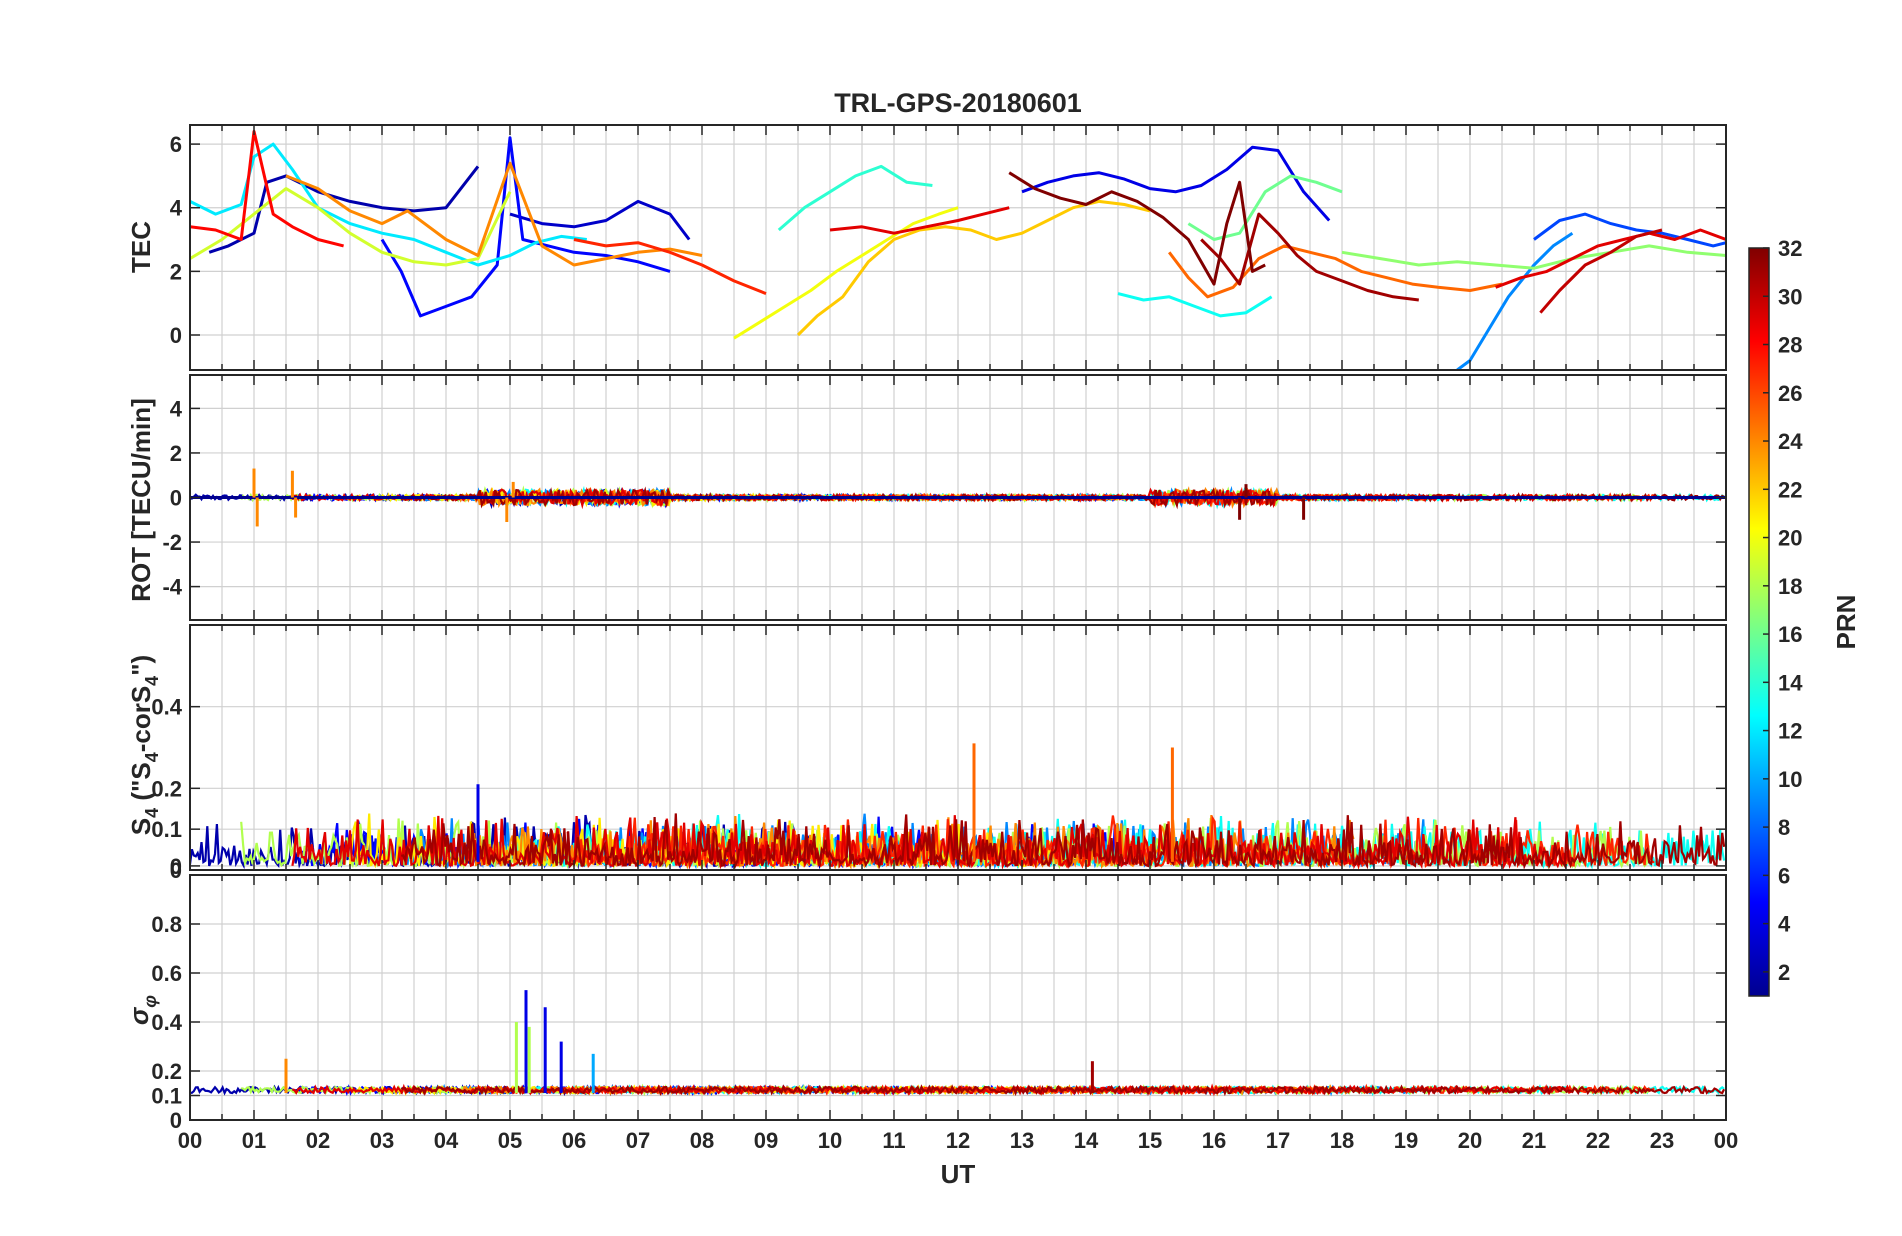 The image size is (1902, 1236). I want to click on s4-ytick-label: 0.4, so click(166, 707).